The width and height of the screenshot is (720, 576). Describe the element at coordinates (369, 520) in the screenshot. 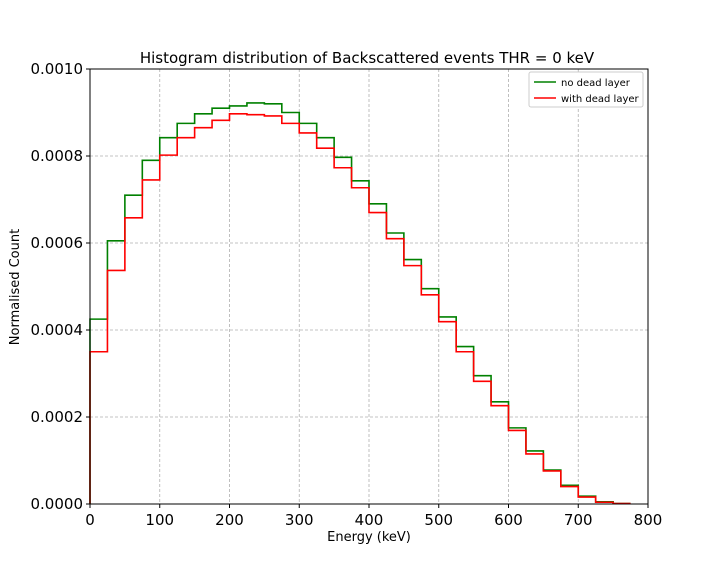

I see `x-tick-label: 400` at that location.